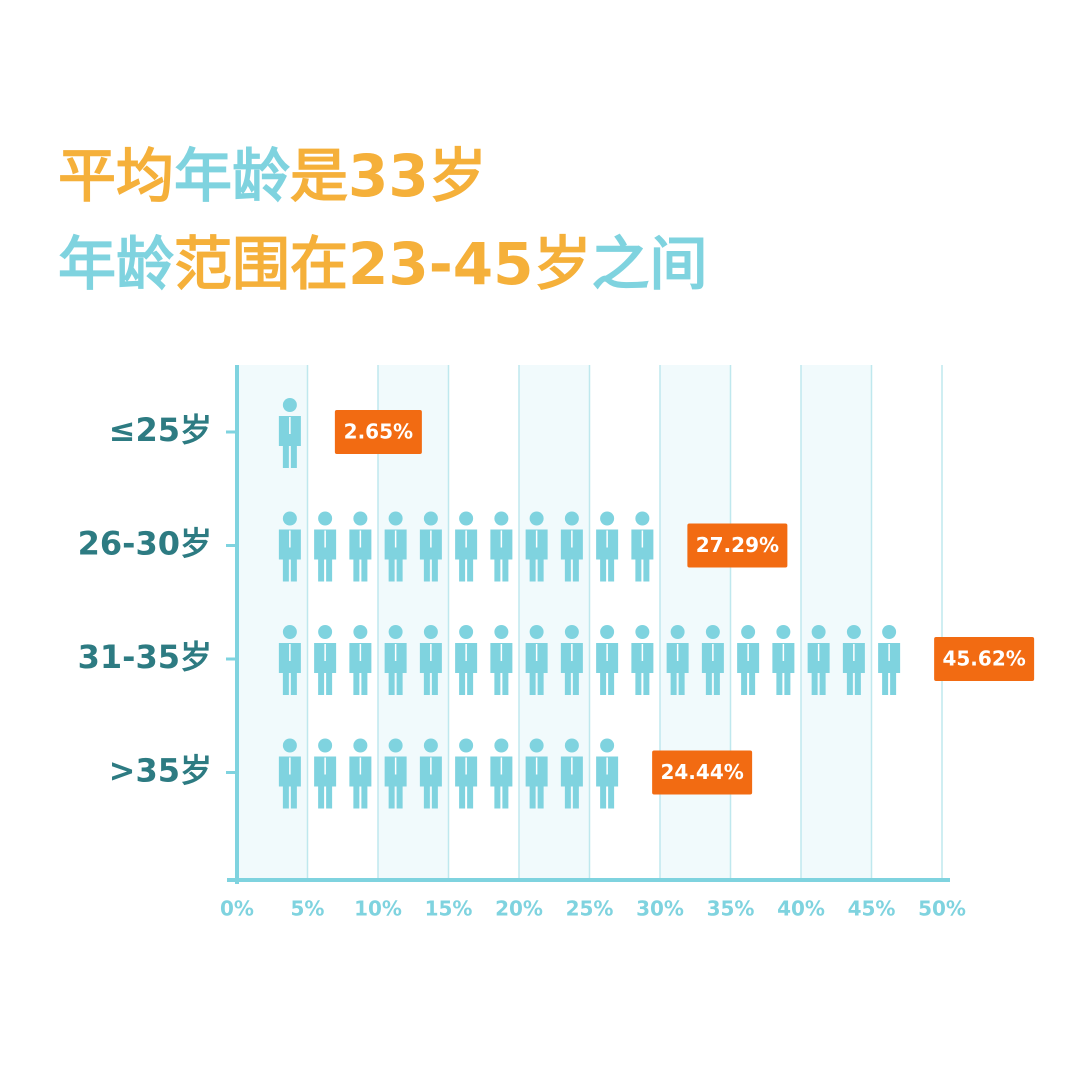  Describe the element at coordinates (116, 176) in the screenshot. I see `title-segment: 平均` at that location.